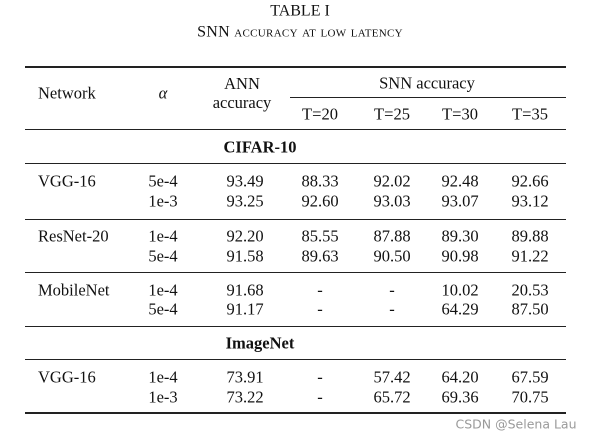 The height and width of the screenshot is (437, 600). What do you see at coordinates (392, 181) in the screenshot?
I see `cell: 92.02` at bounding box center [392, 181].